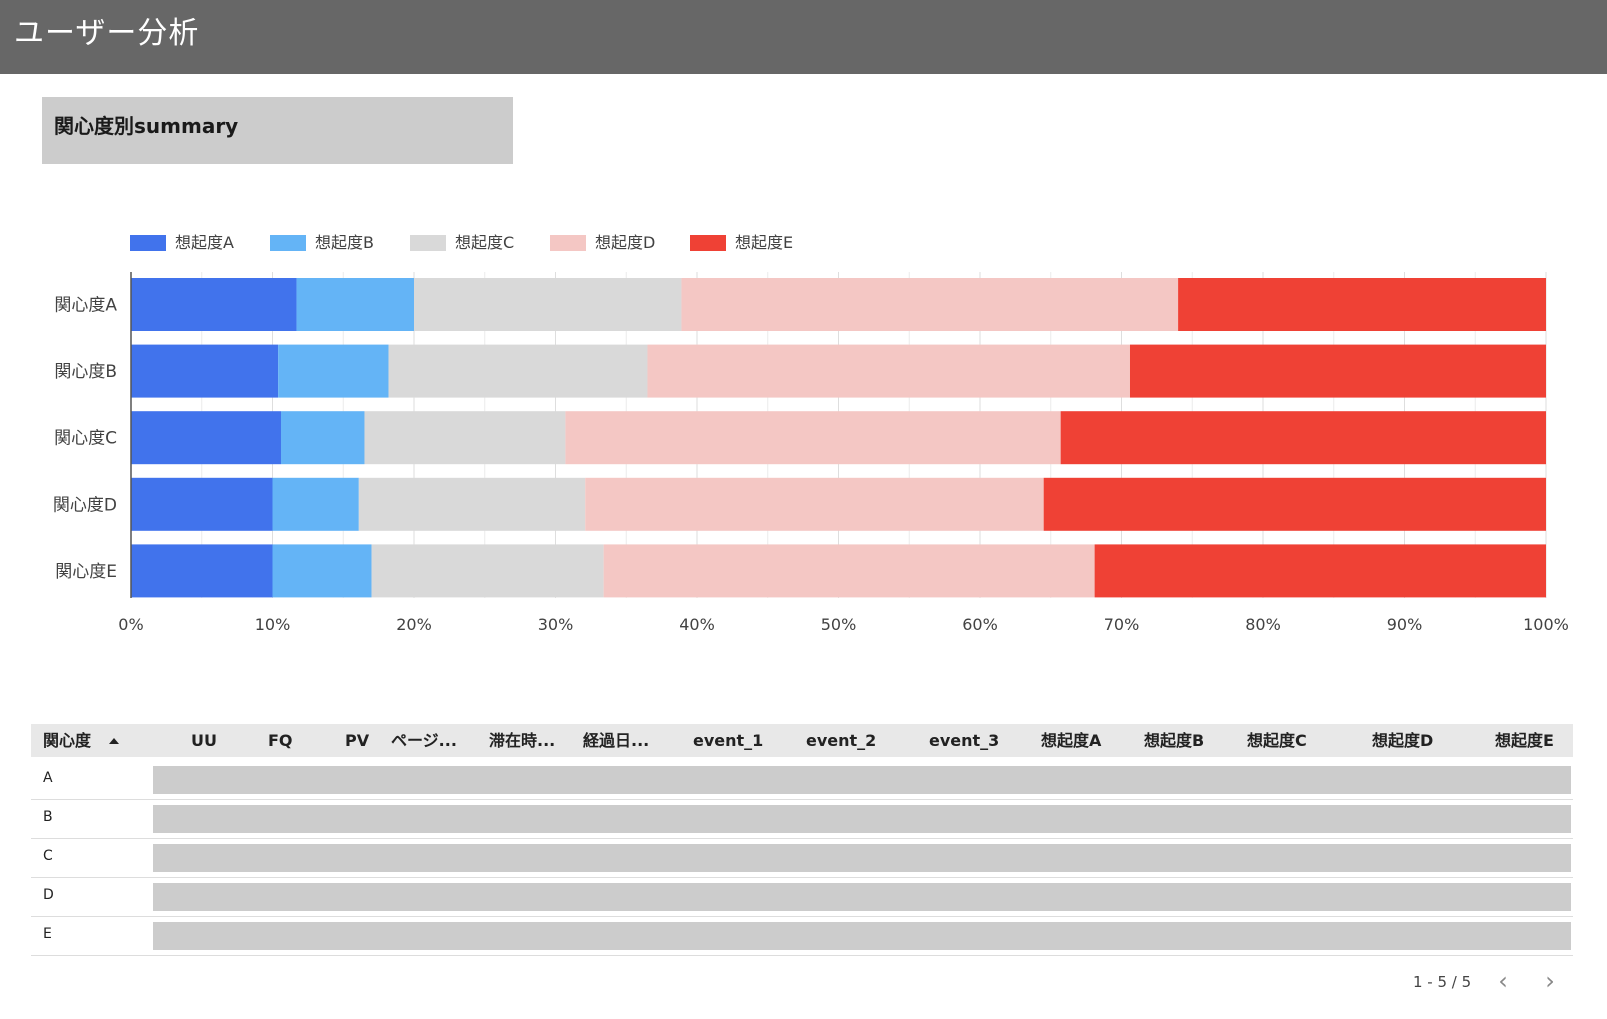 The image size is (1607, 1019). Describe the element at coordinates (48, 817) in the screenshot. I see `row-label: B` at that location.